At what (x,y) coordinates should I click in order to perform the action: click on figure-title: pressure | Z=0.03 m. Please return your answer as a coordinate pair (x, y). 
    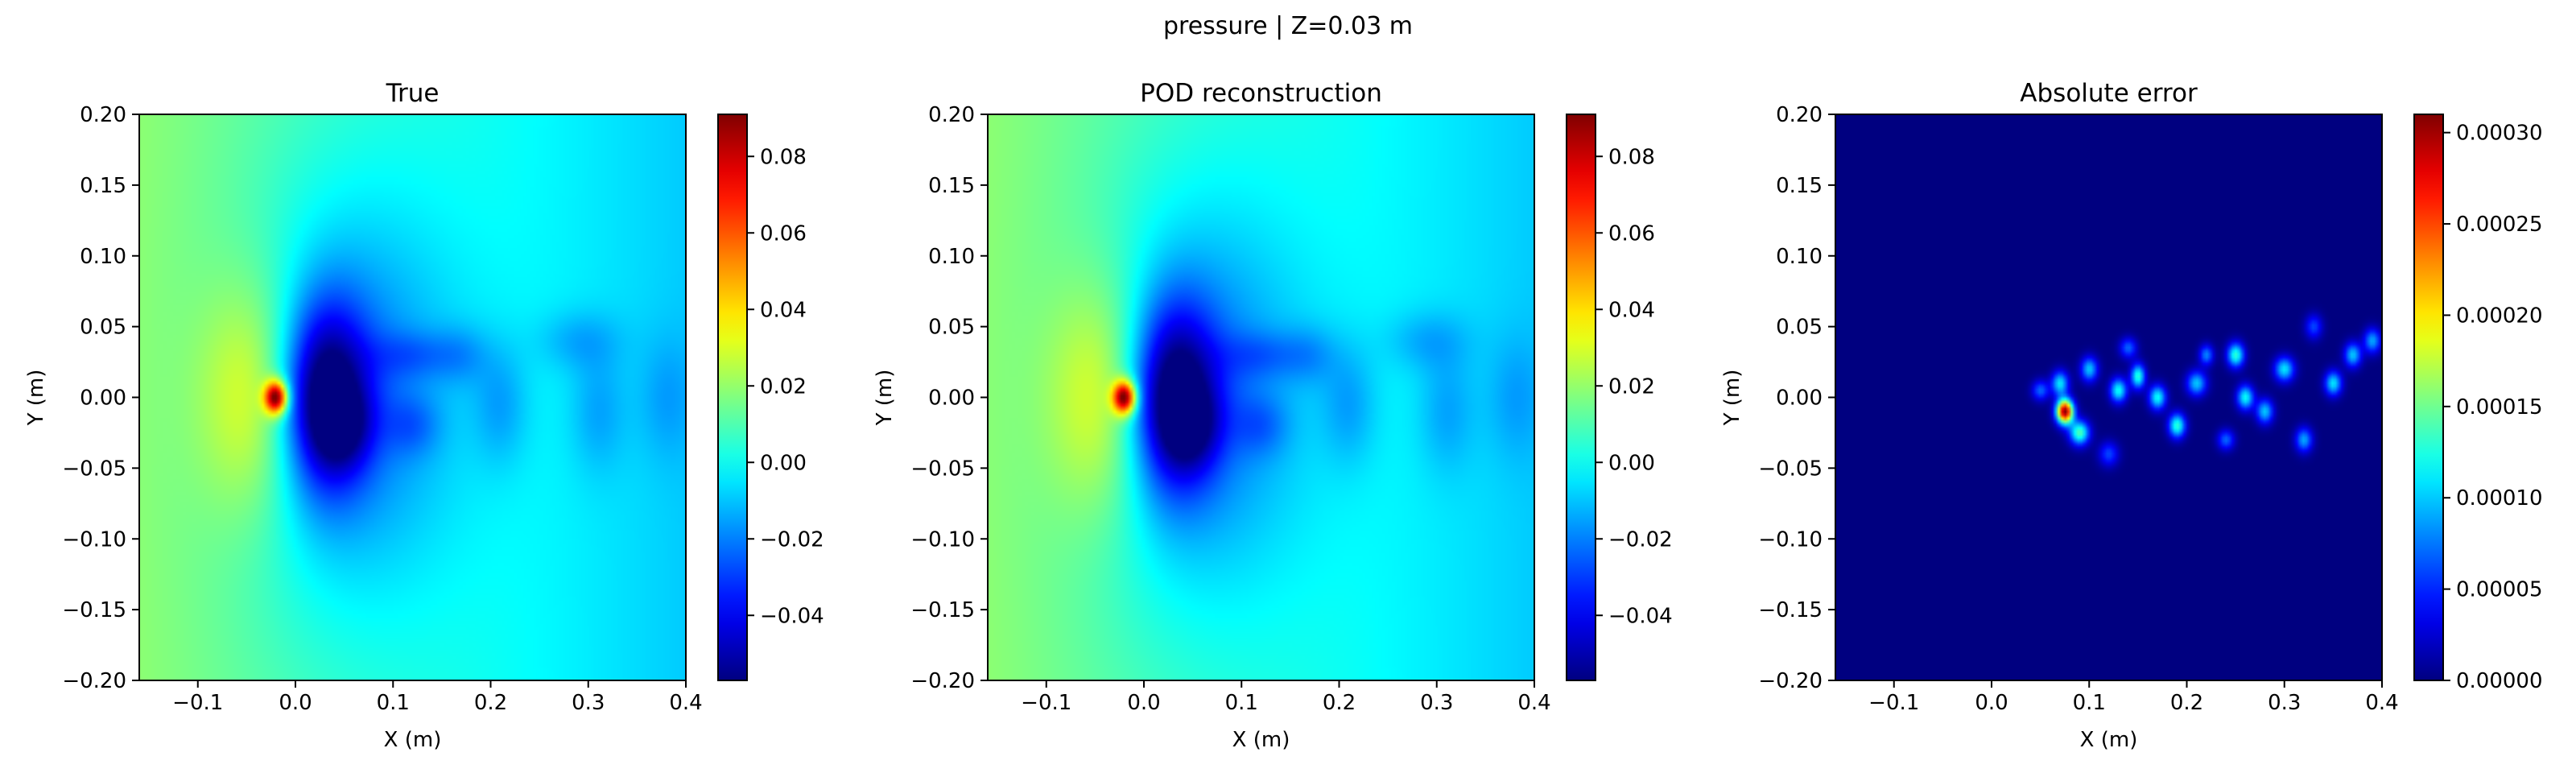
    Looking at the image, I should click on (1288, 26).